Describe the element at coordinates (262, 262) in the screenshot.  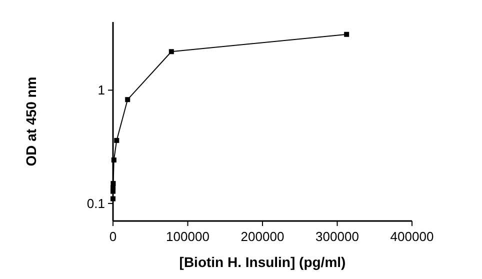
I see `x-axis-title: [Biotin H. Insulin] (pg/ml)` at that location.